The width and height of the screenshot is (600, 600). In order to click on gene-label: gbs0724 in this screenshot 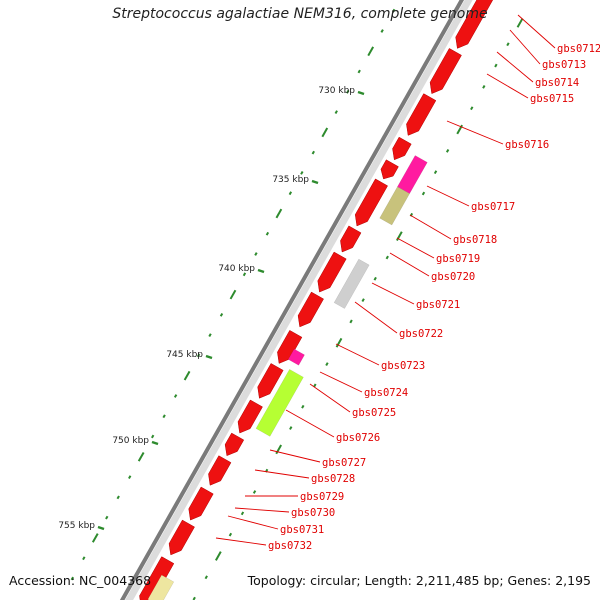, I will do `click(386, 393)`.